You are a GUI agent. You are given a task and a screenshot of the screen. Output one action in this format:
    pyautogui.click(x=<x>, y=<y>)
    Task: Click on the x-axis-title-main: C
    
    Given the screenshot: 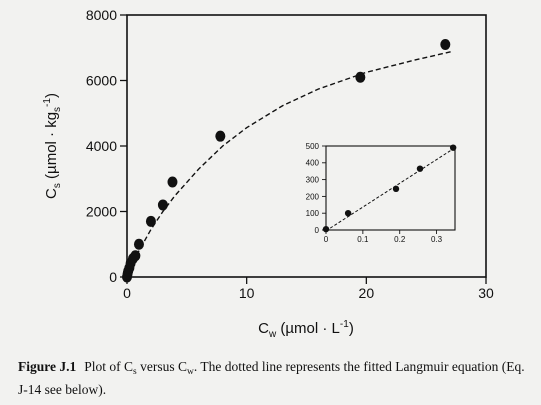 What is the action you would take?
    pyautogui.click(x=263, y=328)
    